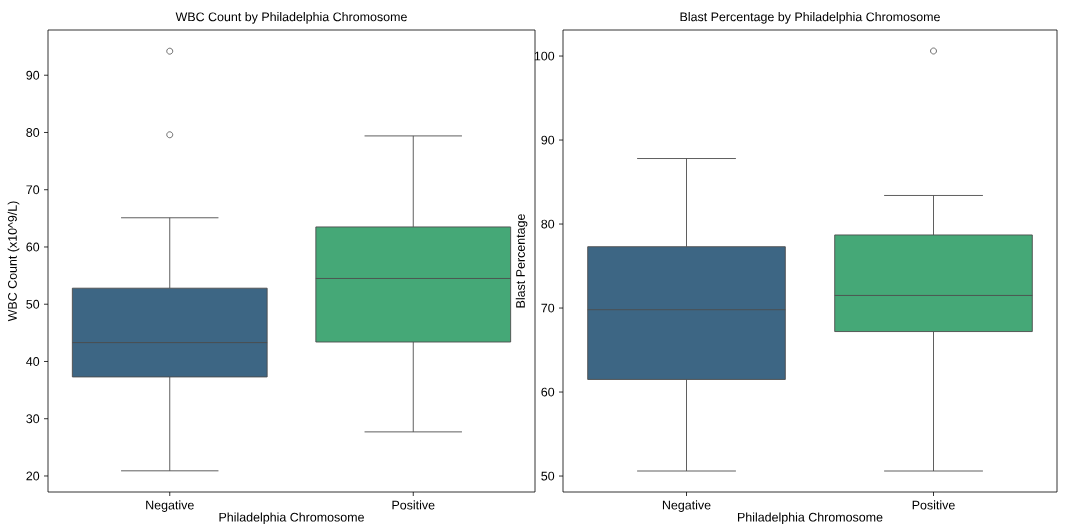  I want to click on chart-title: WBC Count by Philadelphia Chromosome, so click(291, 18).